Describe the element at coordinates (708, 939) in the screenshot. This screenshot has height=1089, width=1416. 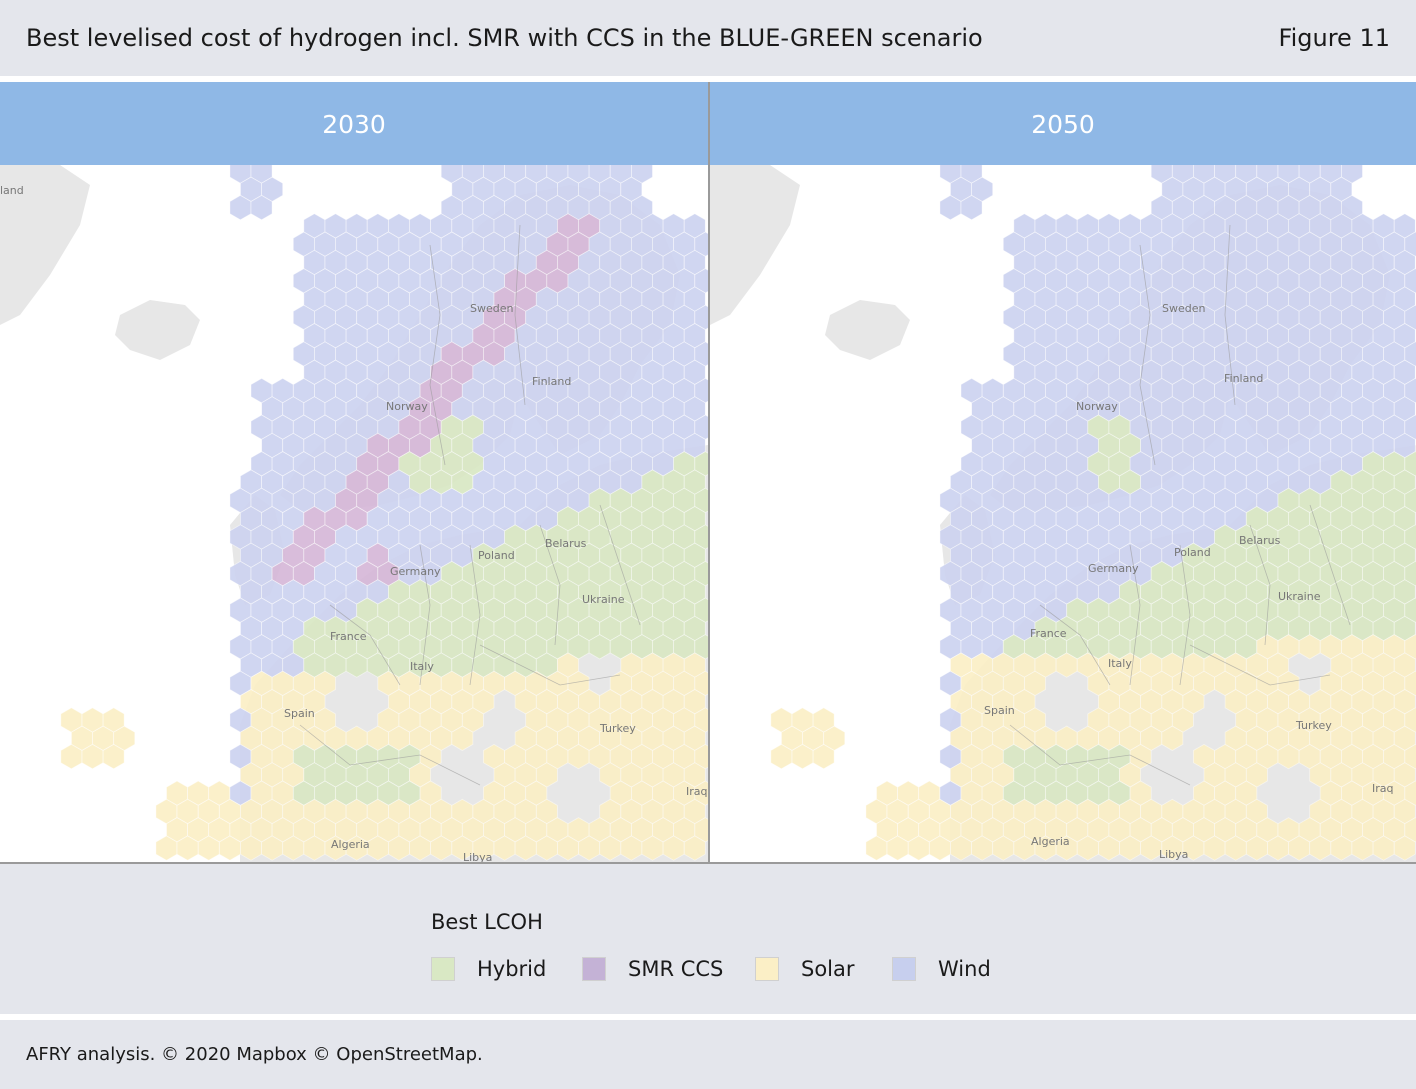
I see `legend: Best LCOH Hybrid SMR CCS Solar Wind` at that location.